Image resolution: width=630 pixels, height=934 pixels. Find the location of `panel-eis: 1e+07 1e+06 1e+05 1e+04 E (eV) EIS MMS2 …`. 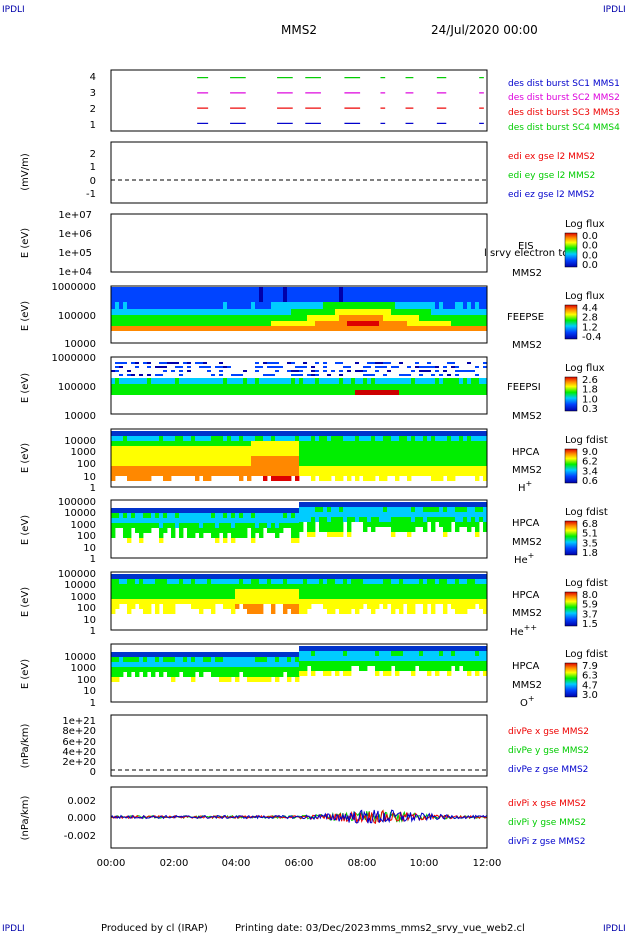

panel-eis: 1e+07 1e+06 1e+05 1e+04 E (eV) EIS MMS2 … is located at coordinates (294, 244).